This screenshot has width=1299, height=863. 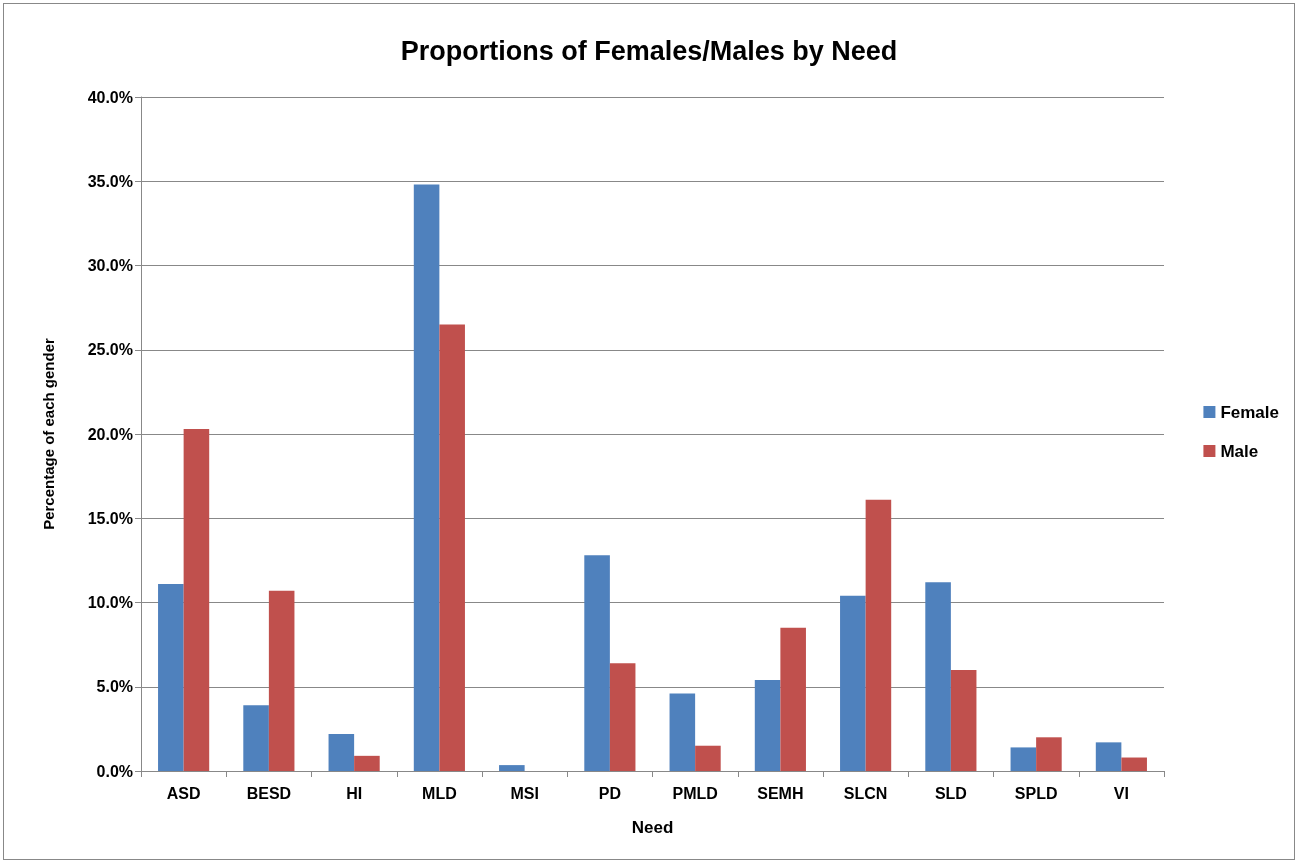 What do you see at coordinates (652, 827) in the screenshot?
I see `x-axis-title: Need` at bounding box center [652, 827].